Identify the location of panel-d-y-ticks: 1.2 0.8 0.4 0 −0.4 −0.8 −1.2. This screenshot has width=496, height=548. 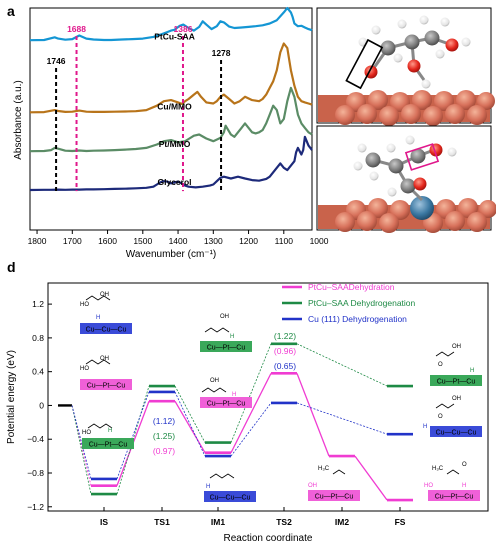
(39, 405).